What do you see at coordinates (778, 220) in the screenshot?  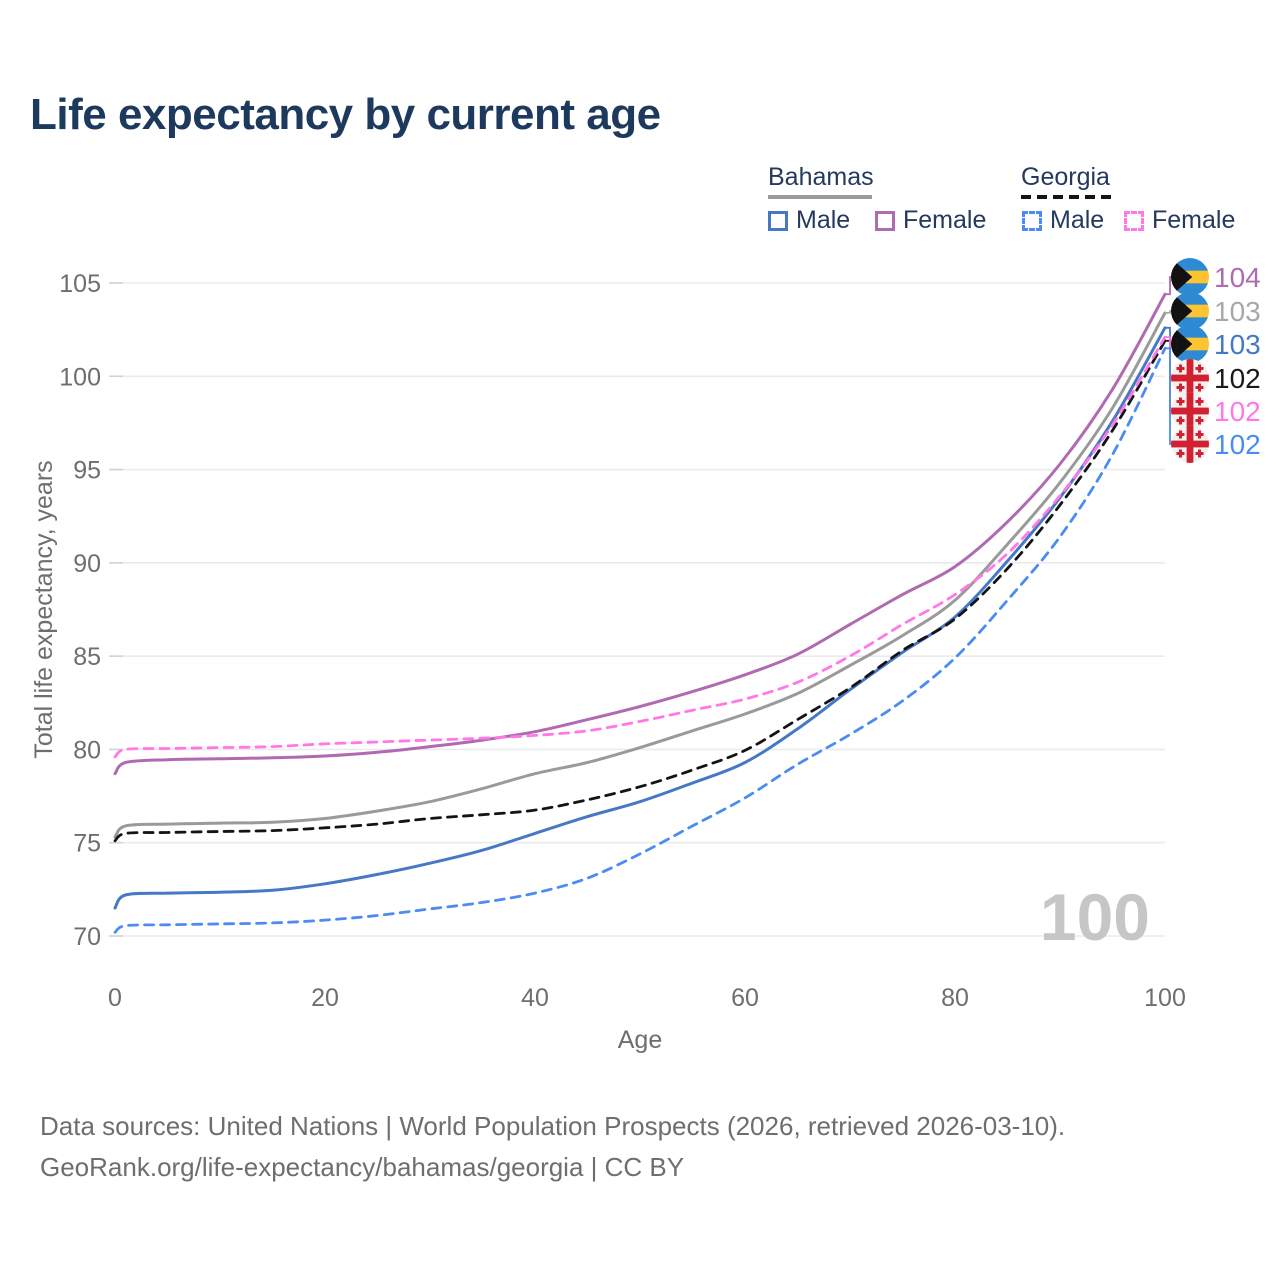 I see `legend-swatch-bahamas-male` at bounding box center [778, 220].